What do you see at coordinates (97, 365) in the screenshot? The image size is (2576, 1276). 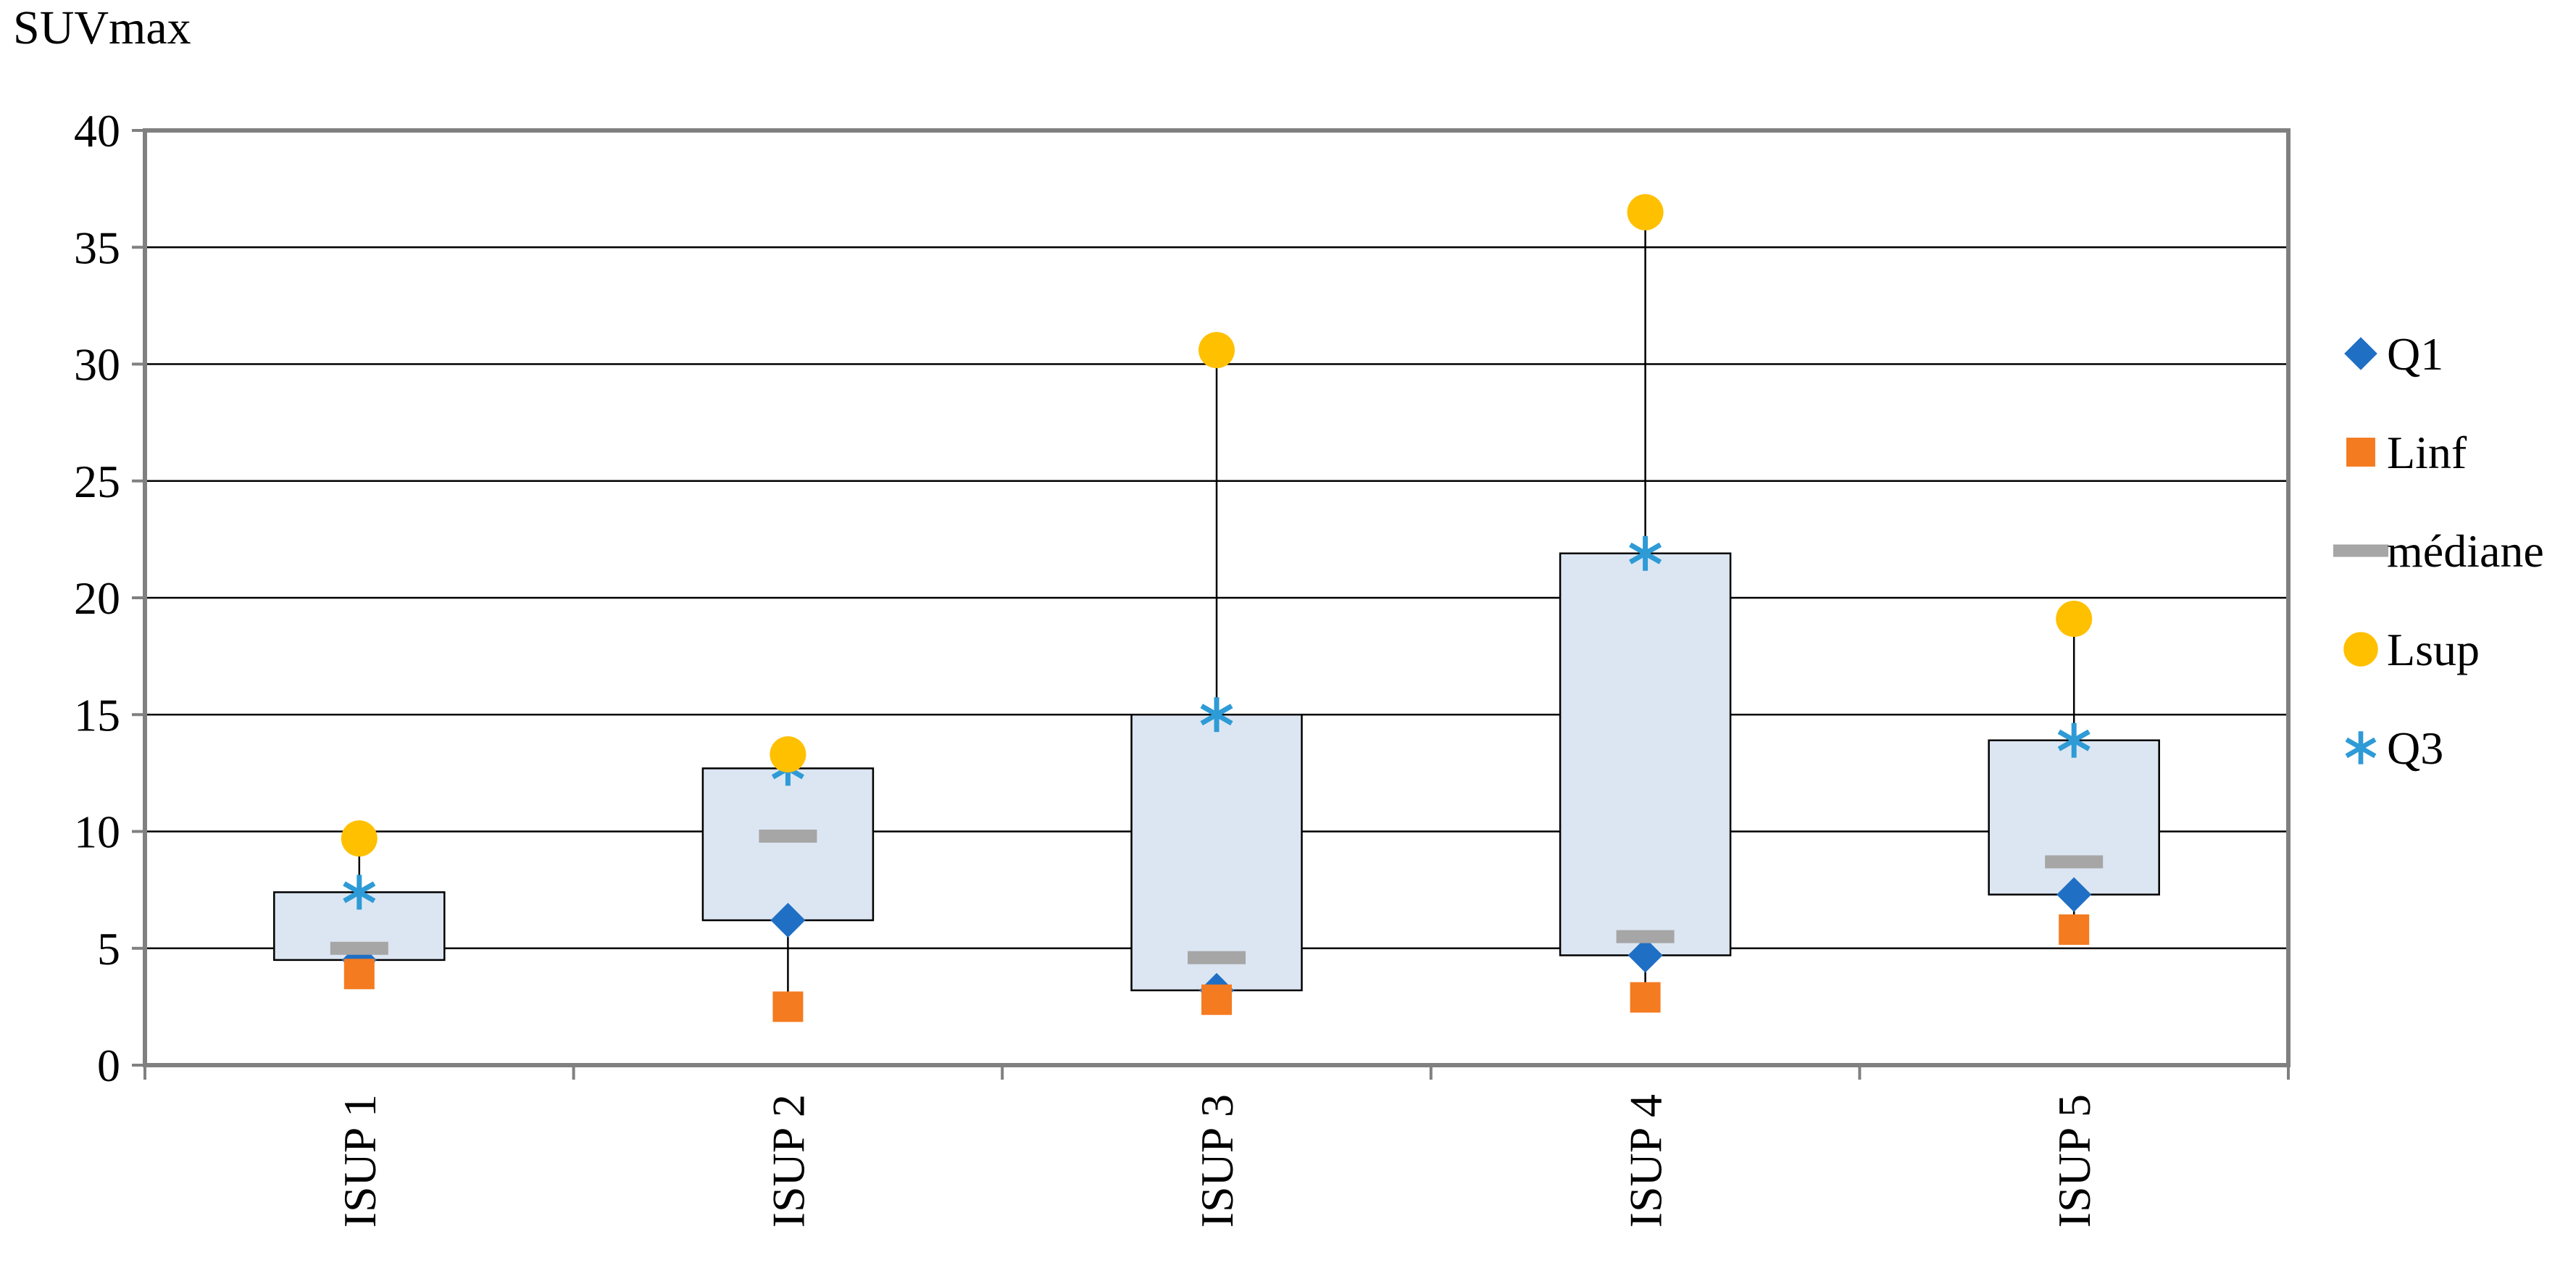 I see `y-tick-label: 30` at bounding box center [97, 365].